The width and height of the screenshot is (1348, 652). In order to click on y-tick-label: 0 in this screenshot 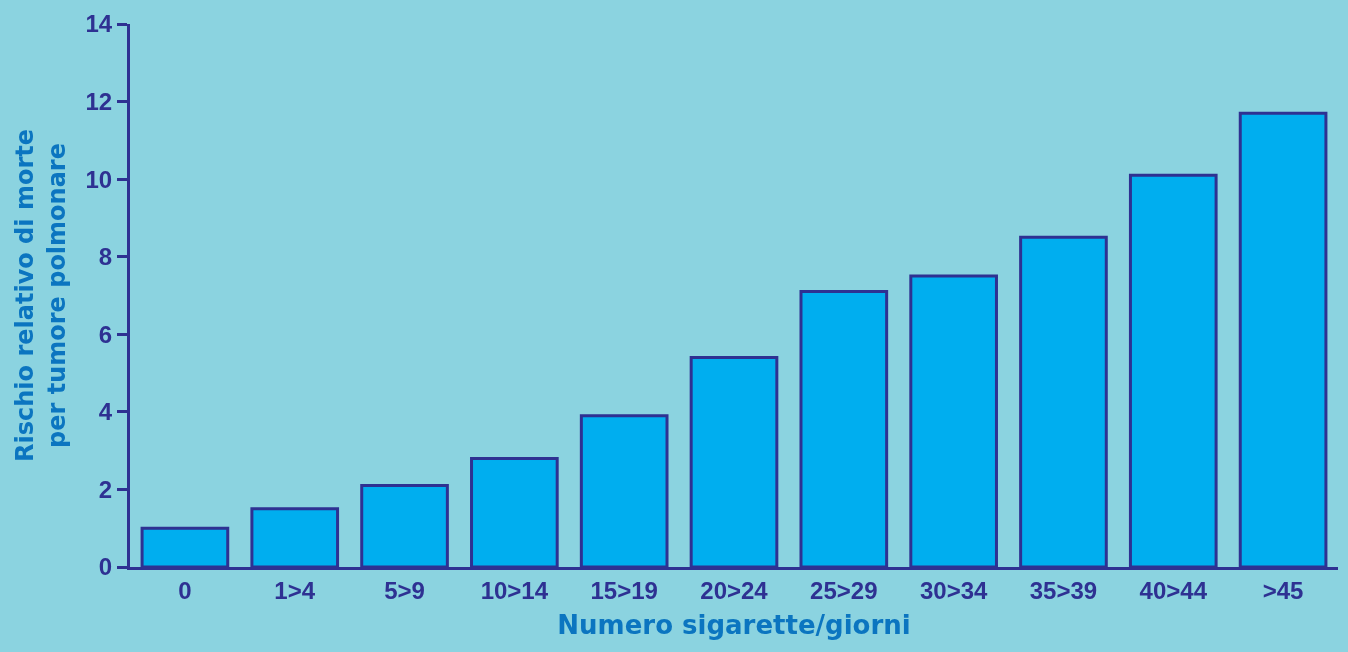, I will do `click(105, 567)`.